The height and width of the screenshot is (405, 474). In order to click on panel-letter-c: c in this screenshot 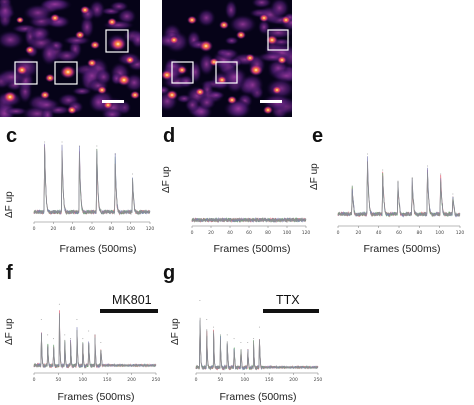, I will do `click(12, 136)`.